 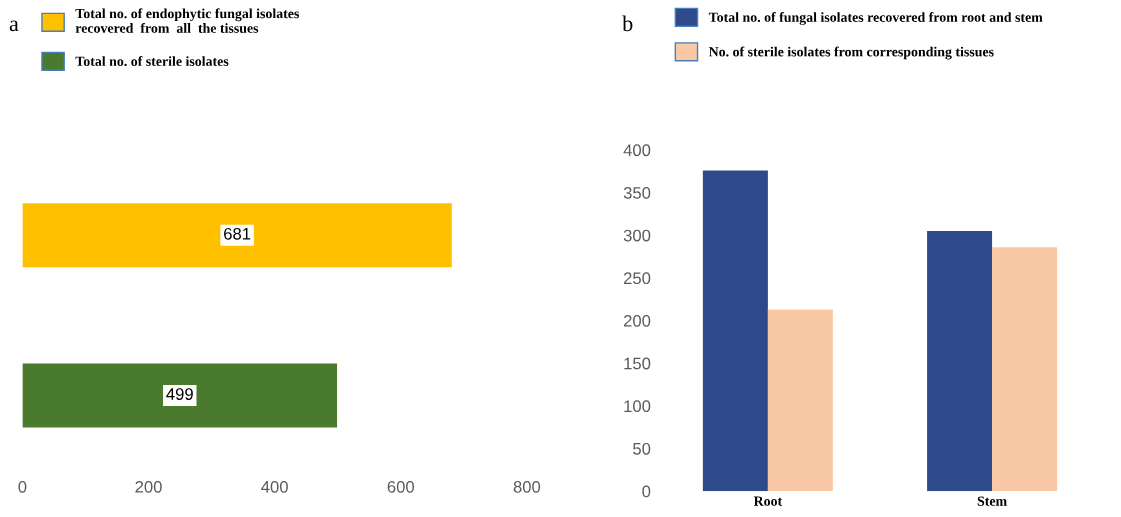 What do you see at coordinates (992, 501) in the screenshot?
I see `x-tick-label: Stem` at bounding box center [992, 501].